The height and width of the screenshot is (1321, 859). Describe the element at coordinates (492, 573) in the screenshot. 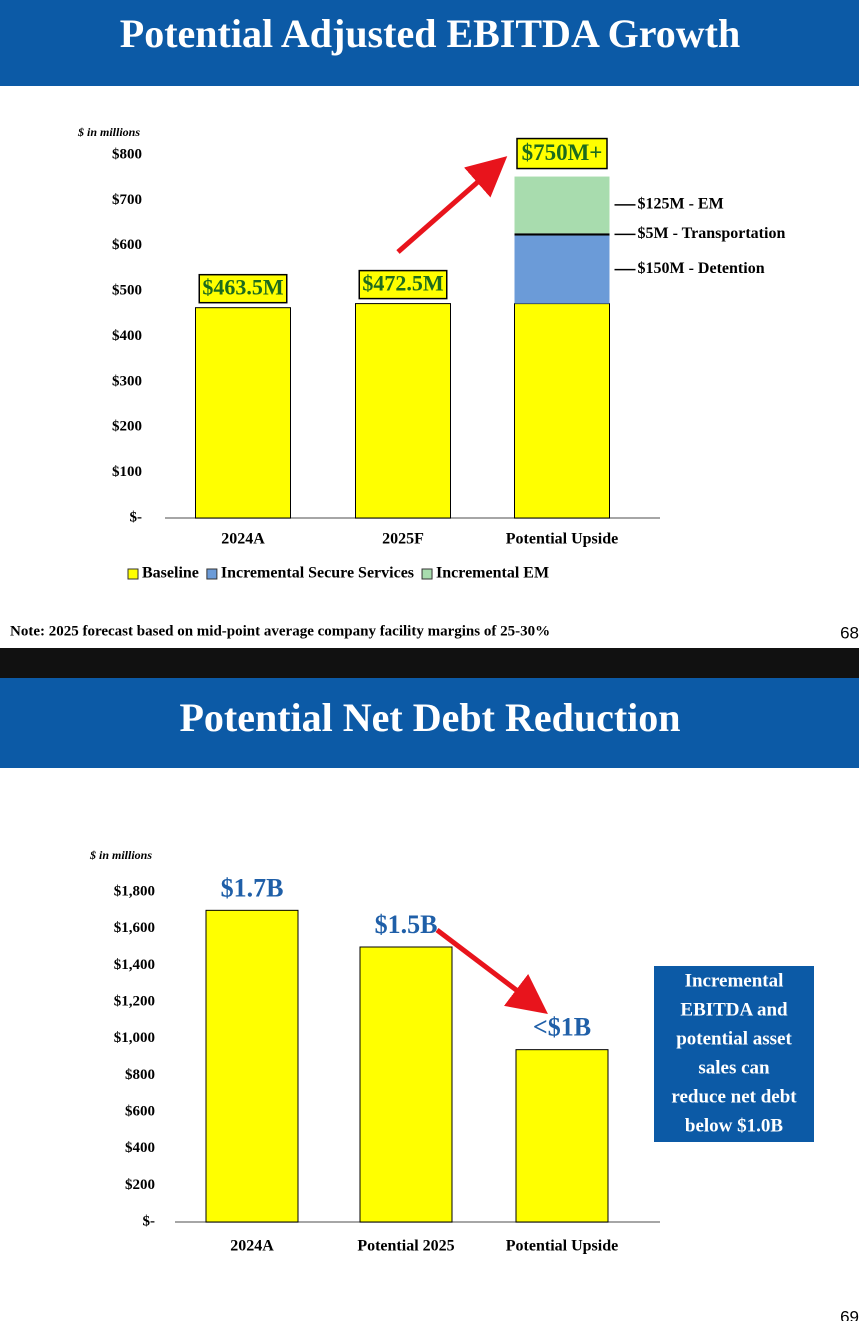

I see `legend-label: Incremental EM` at that location.